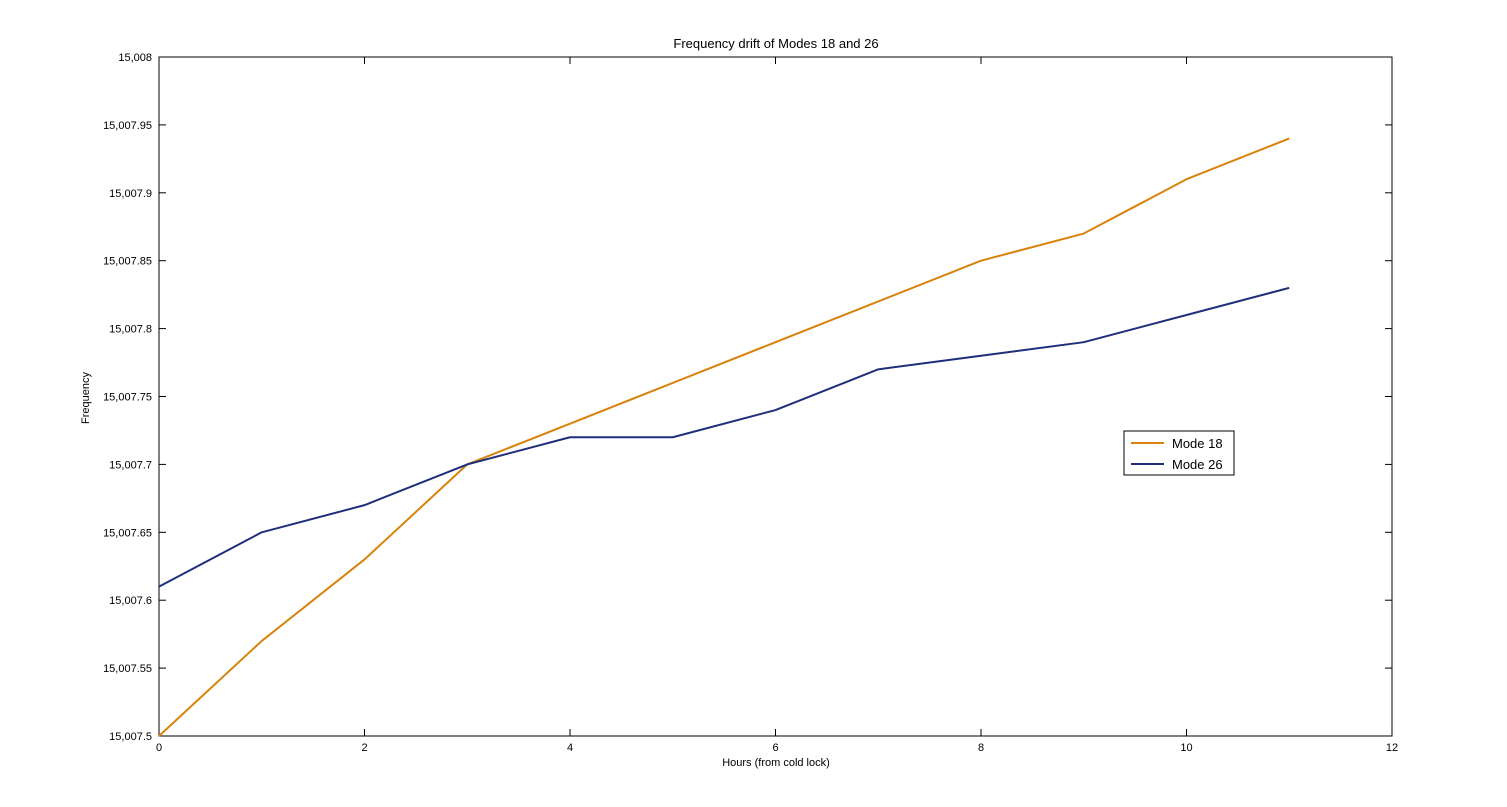 Image resolution: width=1507 pixels, height=807 pixels. I want to click on y-tick-label: 15,007.65, so click(127, 533).